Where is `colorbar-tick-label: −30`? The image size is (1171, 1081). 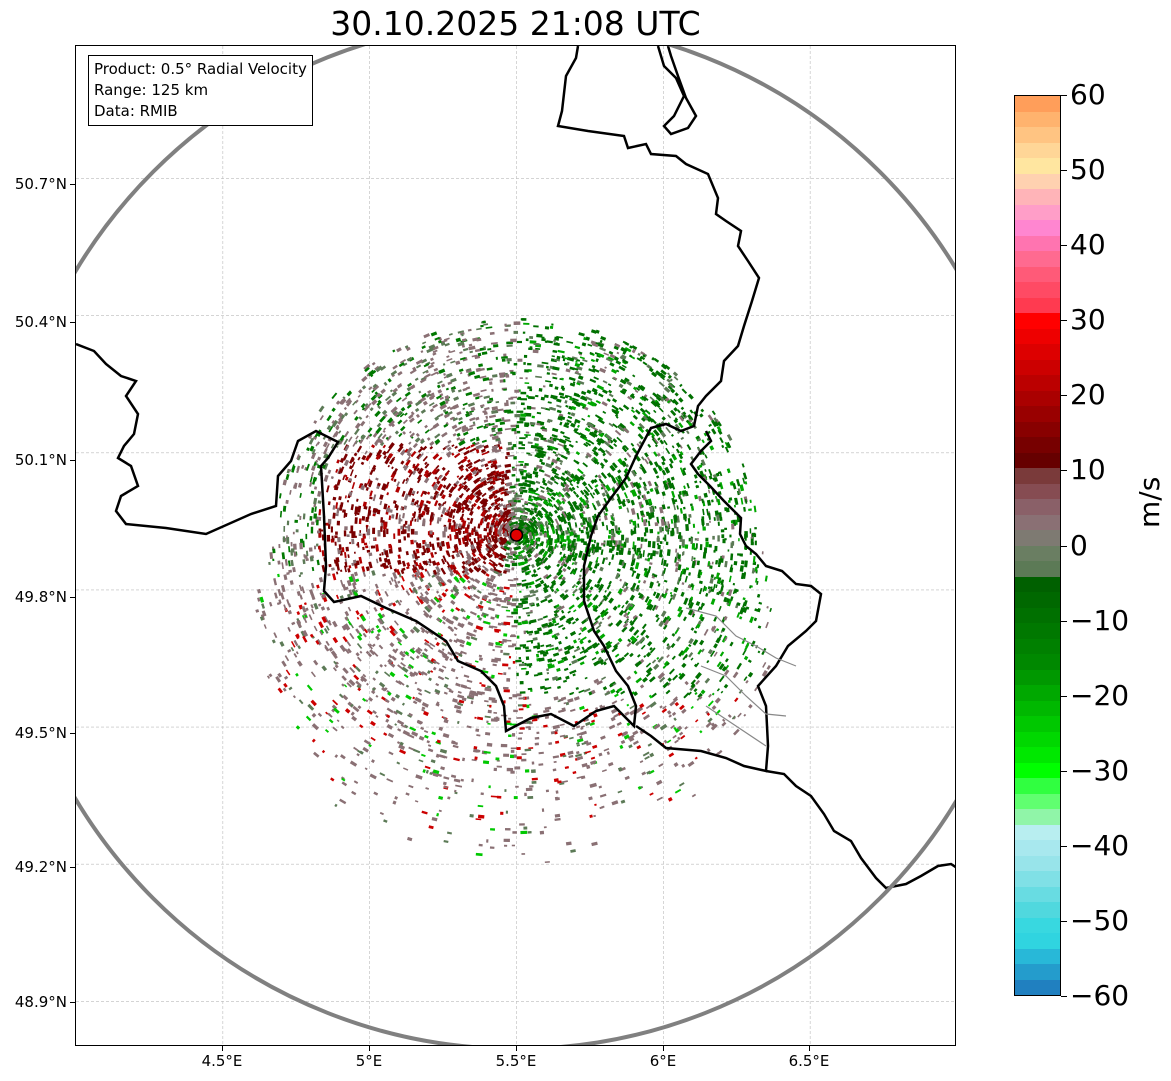
colorbar-tick-label: −30 is located at coordinates (1100, 770).